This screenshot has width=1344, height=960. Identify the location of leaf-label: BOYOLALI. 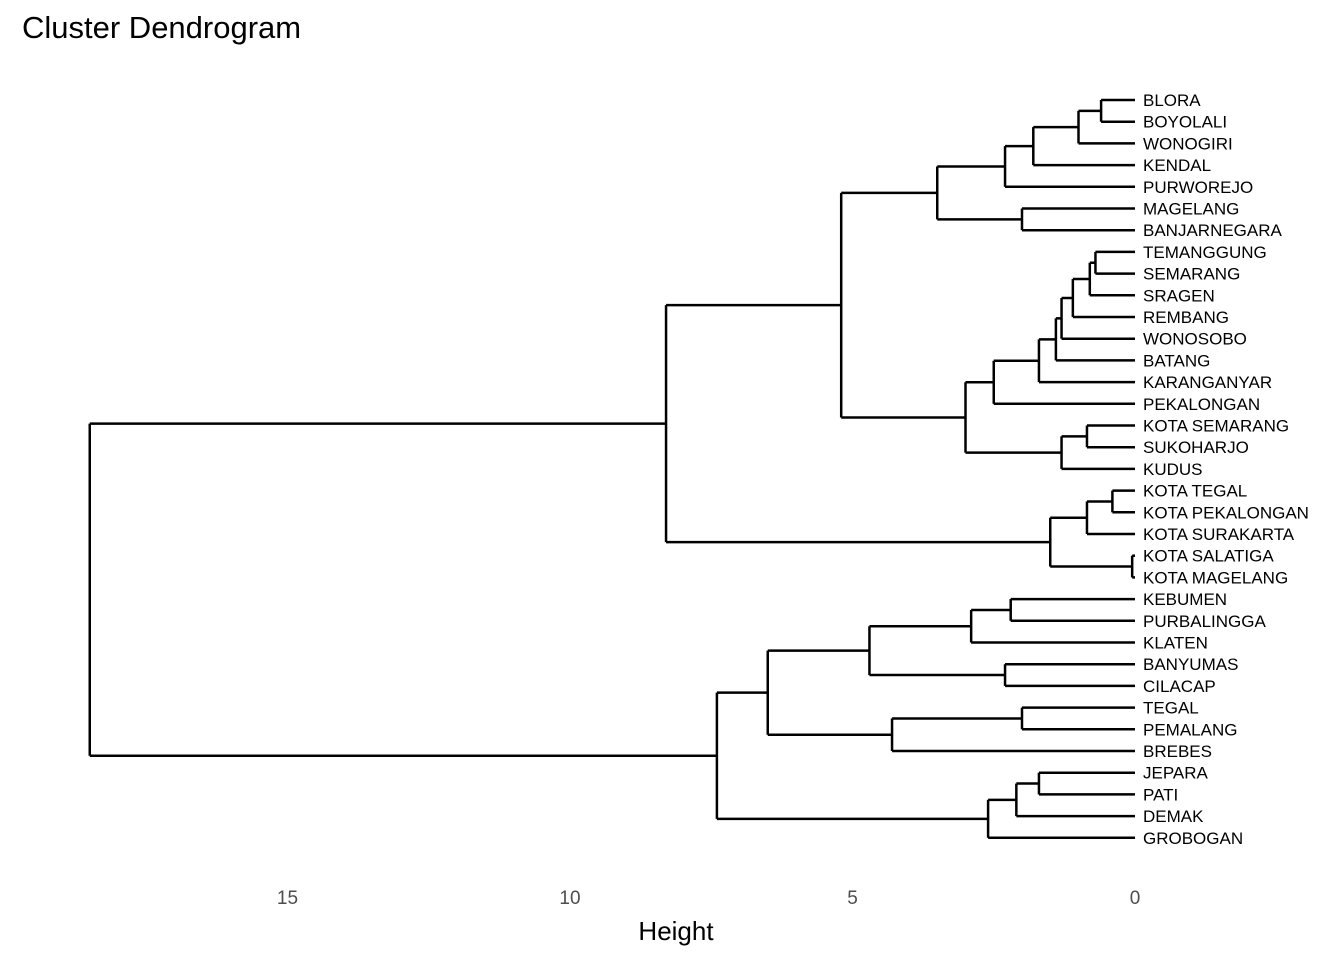
(1185, 122).